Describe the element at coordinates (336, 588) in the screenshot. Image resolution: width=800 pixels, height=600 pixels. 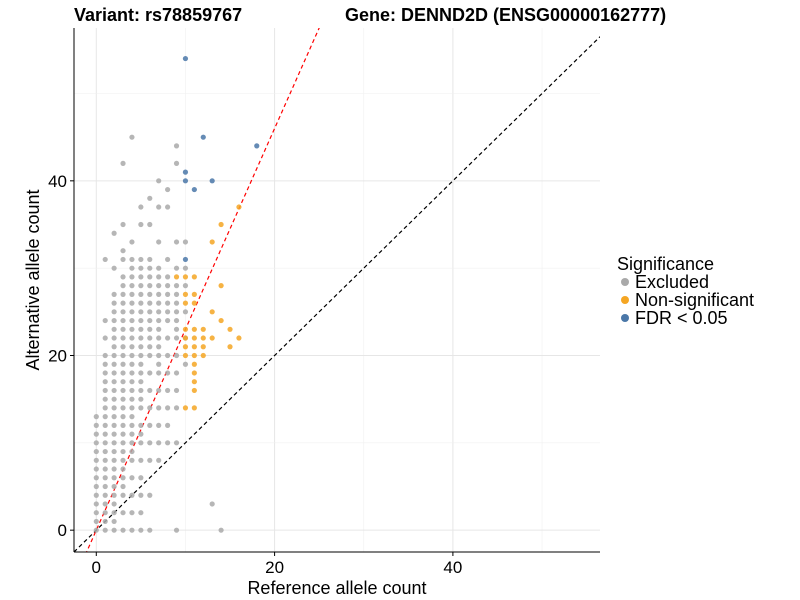
I see `x-axis-title: Reference allele count` at that location.